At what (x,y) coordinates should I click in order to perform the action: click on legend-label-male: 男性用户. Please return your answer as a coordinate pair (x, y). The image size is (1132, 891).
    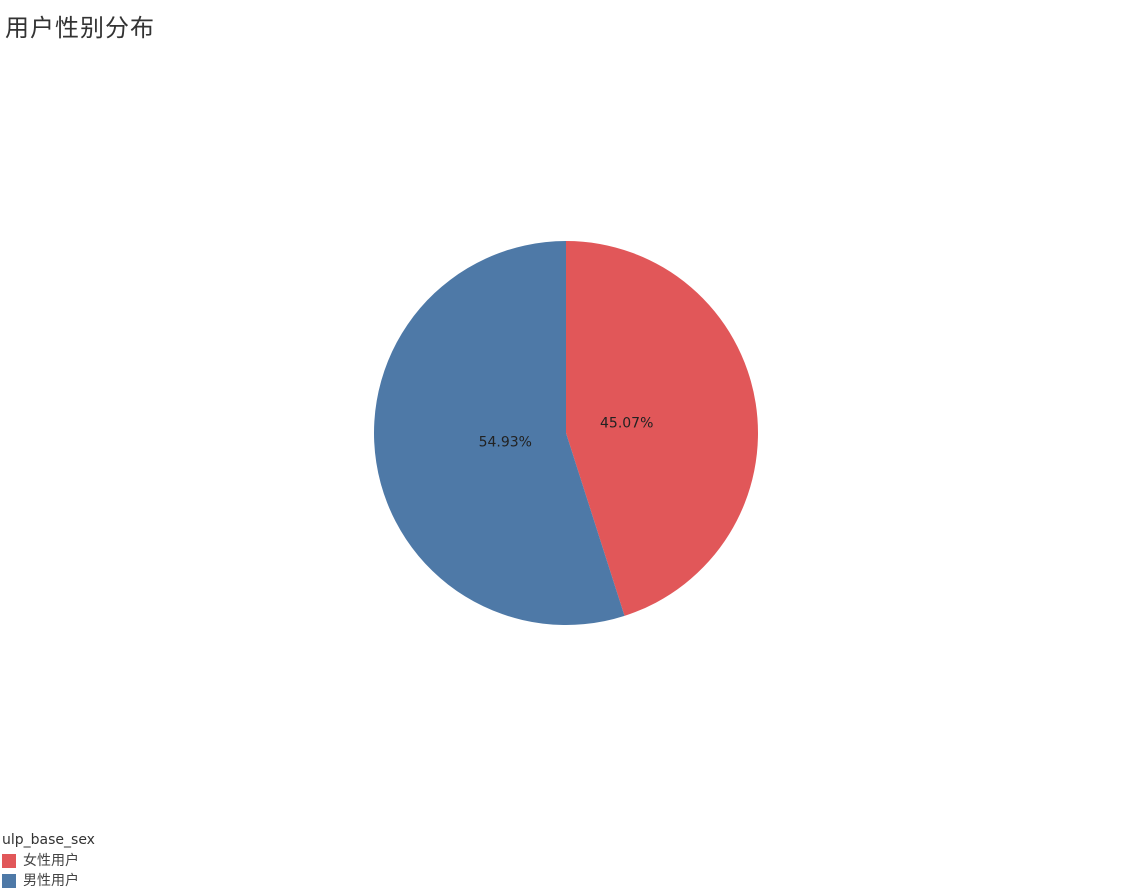
    Looking at the image, I should click on (51, 881).